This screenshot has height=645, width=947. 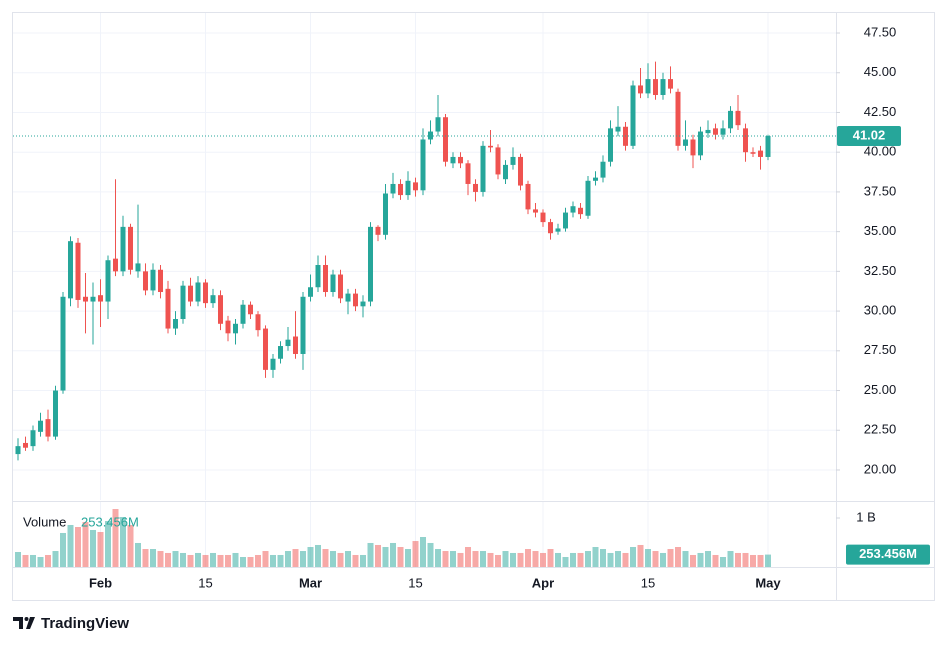 What do you see at coordinates (768, 582) in the screenshot?
I see `x-tick-label: May` at bounding box center [768, 582].